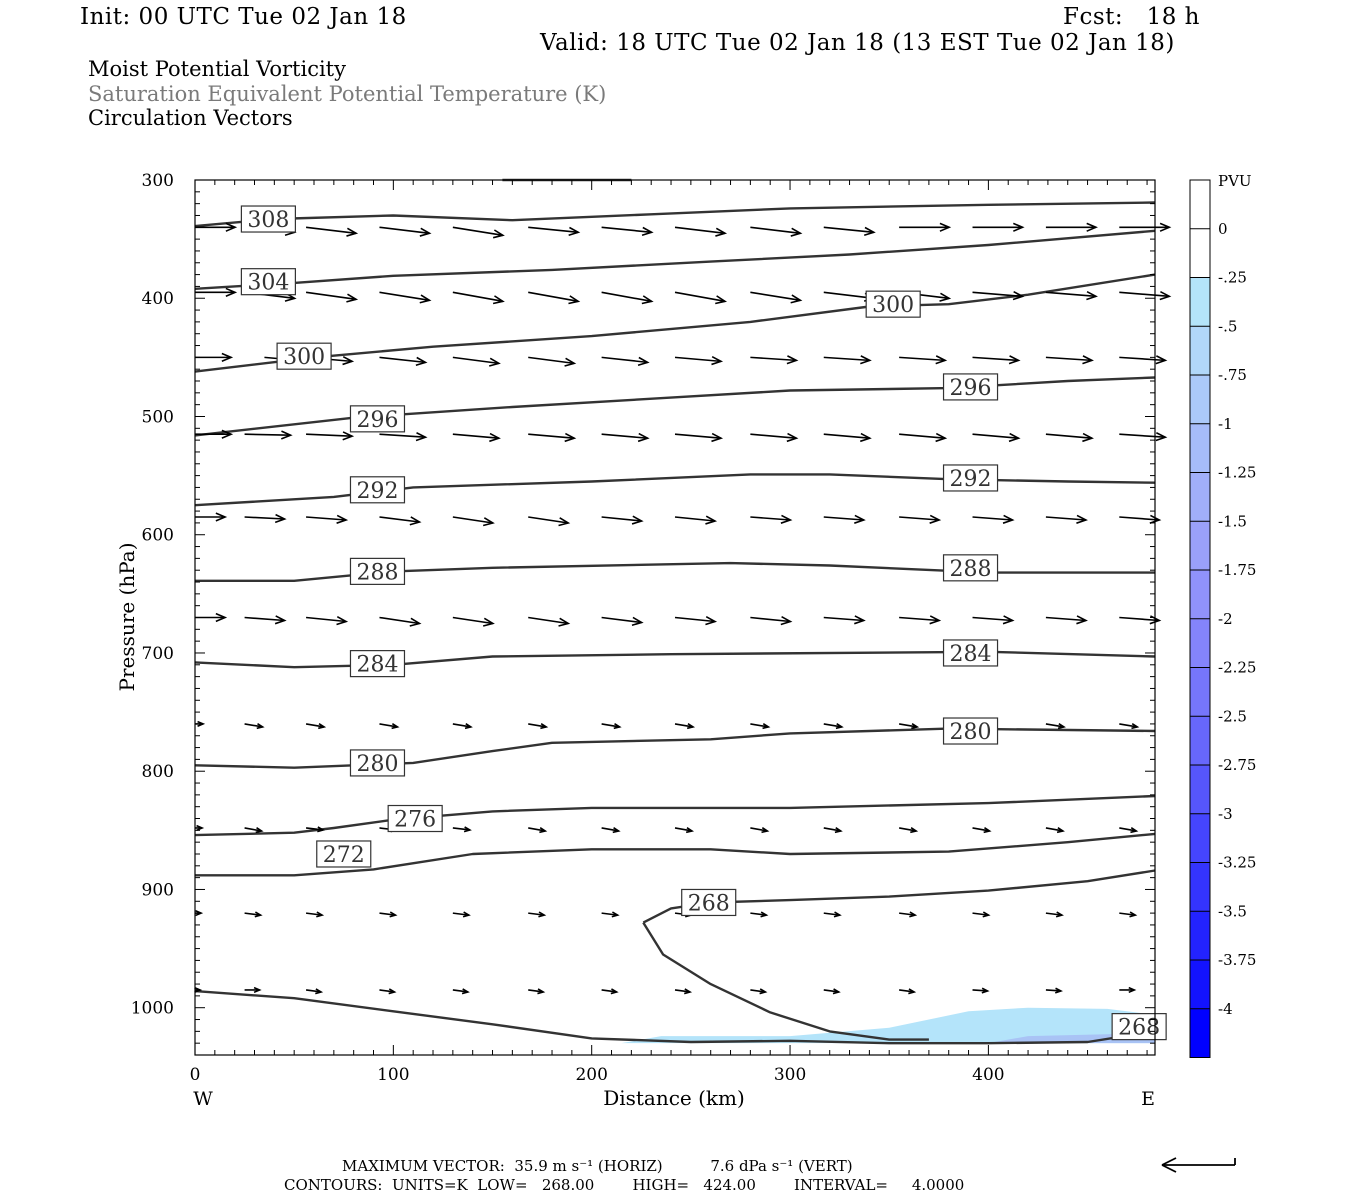 The width and height of the screenshot is (1350, 1200). What do you see at coordinates (1237, 473) in the screenshot?
I see `colorbar-label: -1.25` at bounding box center [1237, 473].